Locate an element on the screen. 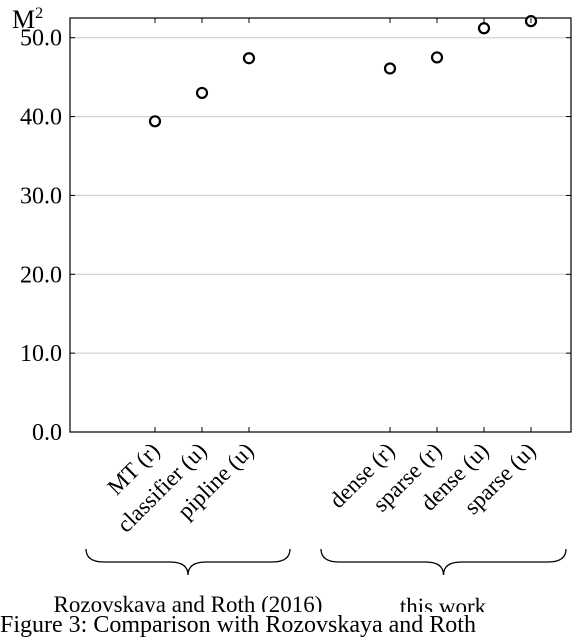 The width and height of the screenshot is (586, 644). y-tick-label: 20.0 is located at coordinates (41, 275).